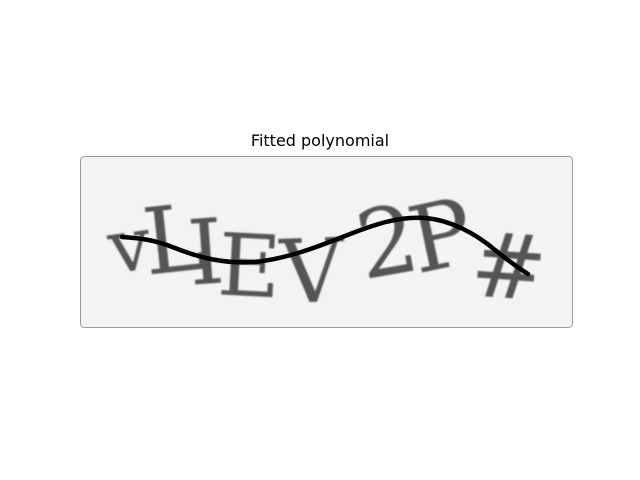 The height and width of the screenshot is (480, 640). I want to click on figure-title: Fitted polynomial, so click(320, 140).